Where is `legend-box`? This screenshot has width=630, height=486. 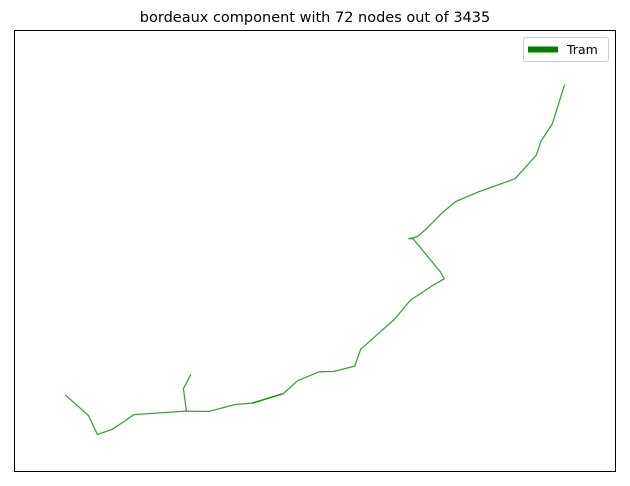 legend-box is located at coordinates (566, 49).